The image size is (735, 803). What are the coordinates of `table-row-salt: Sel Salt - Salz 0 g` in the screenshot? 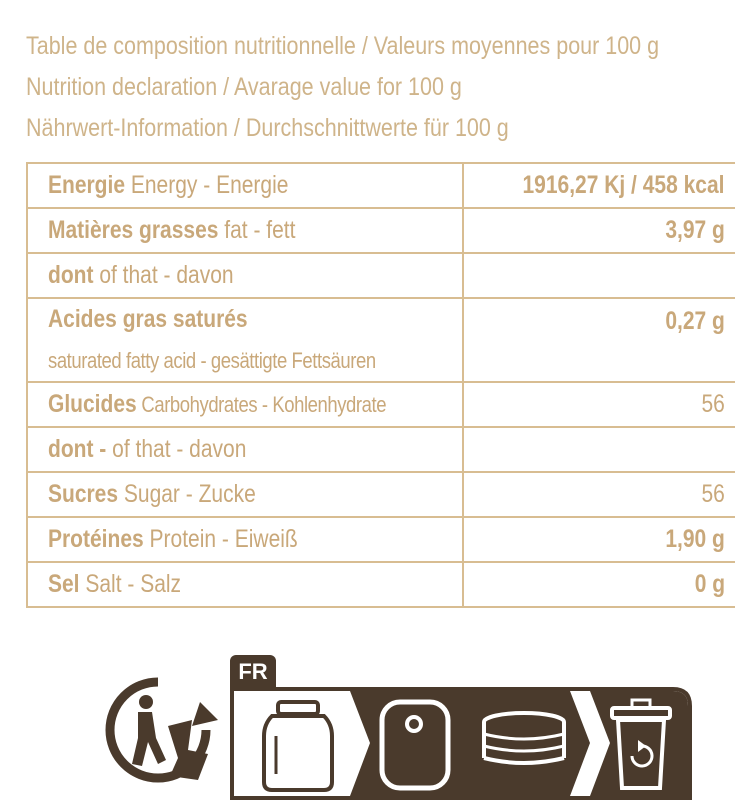 It's located at (380, 584).